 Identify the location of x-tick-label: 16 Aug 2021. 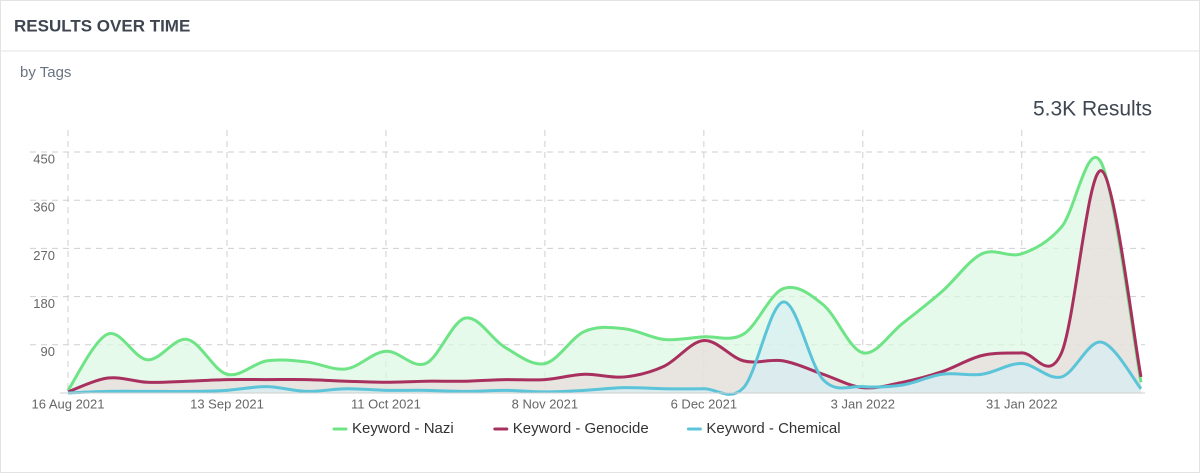
(67, 403).